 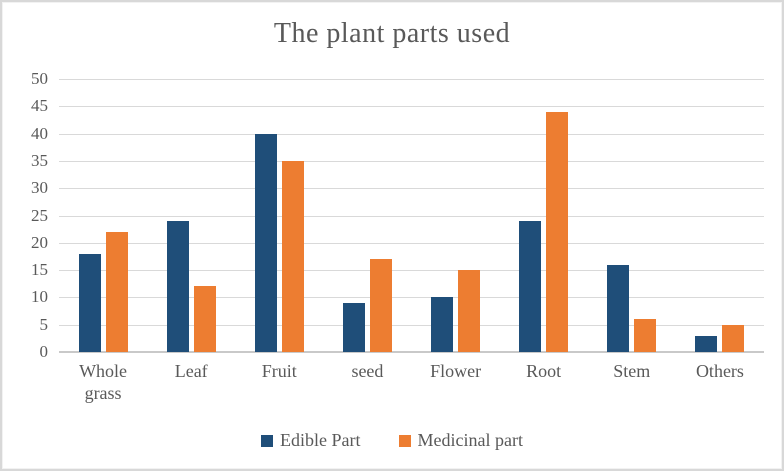 I want to click on x-axis-label: Leaf, so click(x=191, y=371).